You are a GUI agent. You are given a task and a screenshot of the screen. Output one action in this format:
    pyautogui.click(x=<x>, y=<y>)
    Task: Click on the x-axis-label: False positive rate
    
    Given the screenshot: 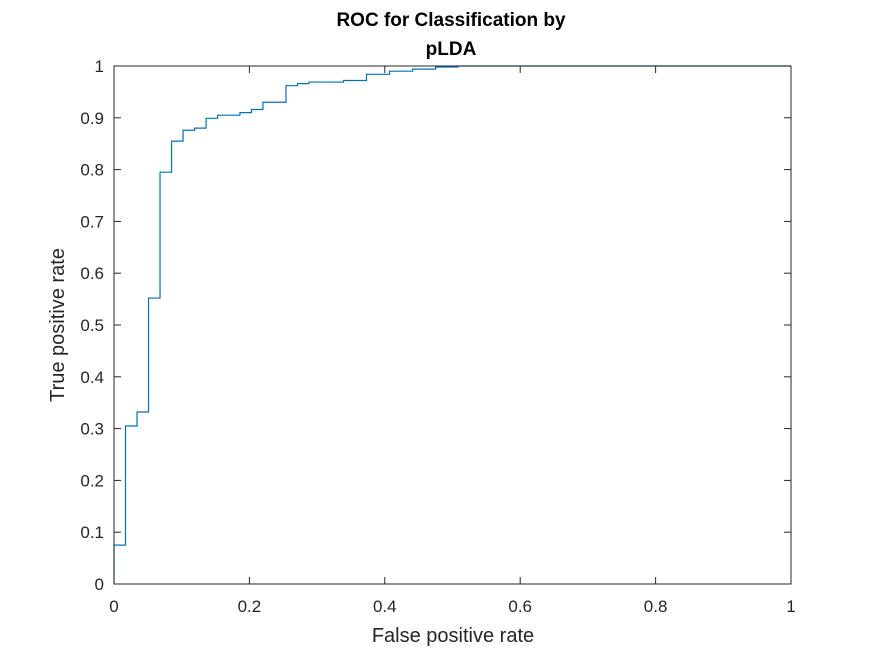 What is the action you would take?
    pyautogui.click(x=453, y=636)
    